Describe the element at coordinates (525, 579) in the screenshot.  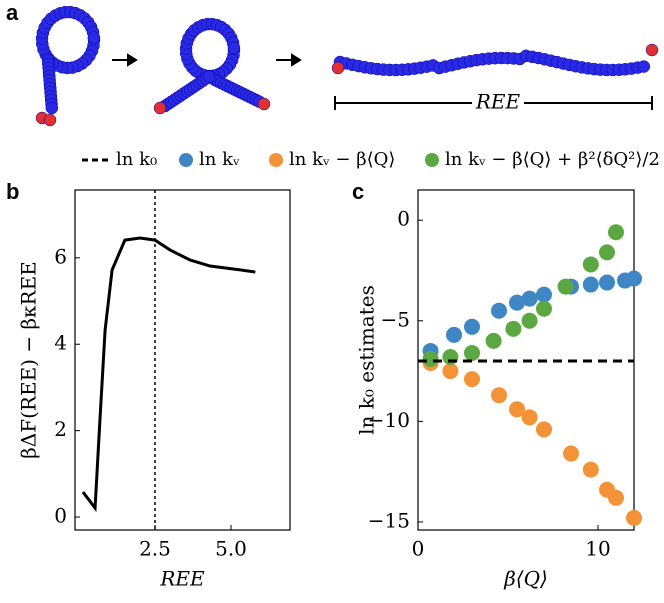
I see `x-axis-label: β⟨Q⟩` at that location.